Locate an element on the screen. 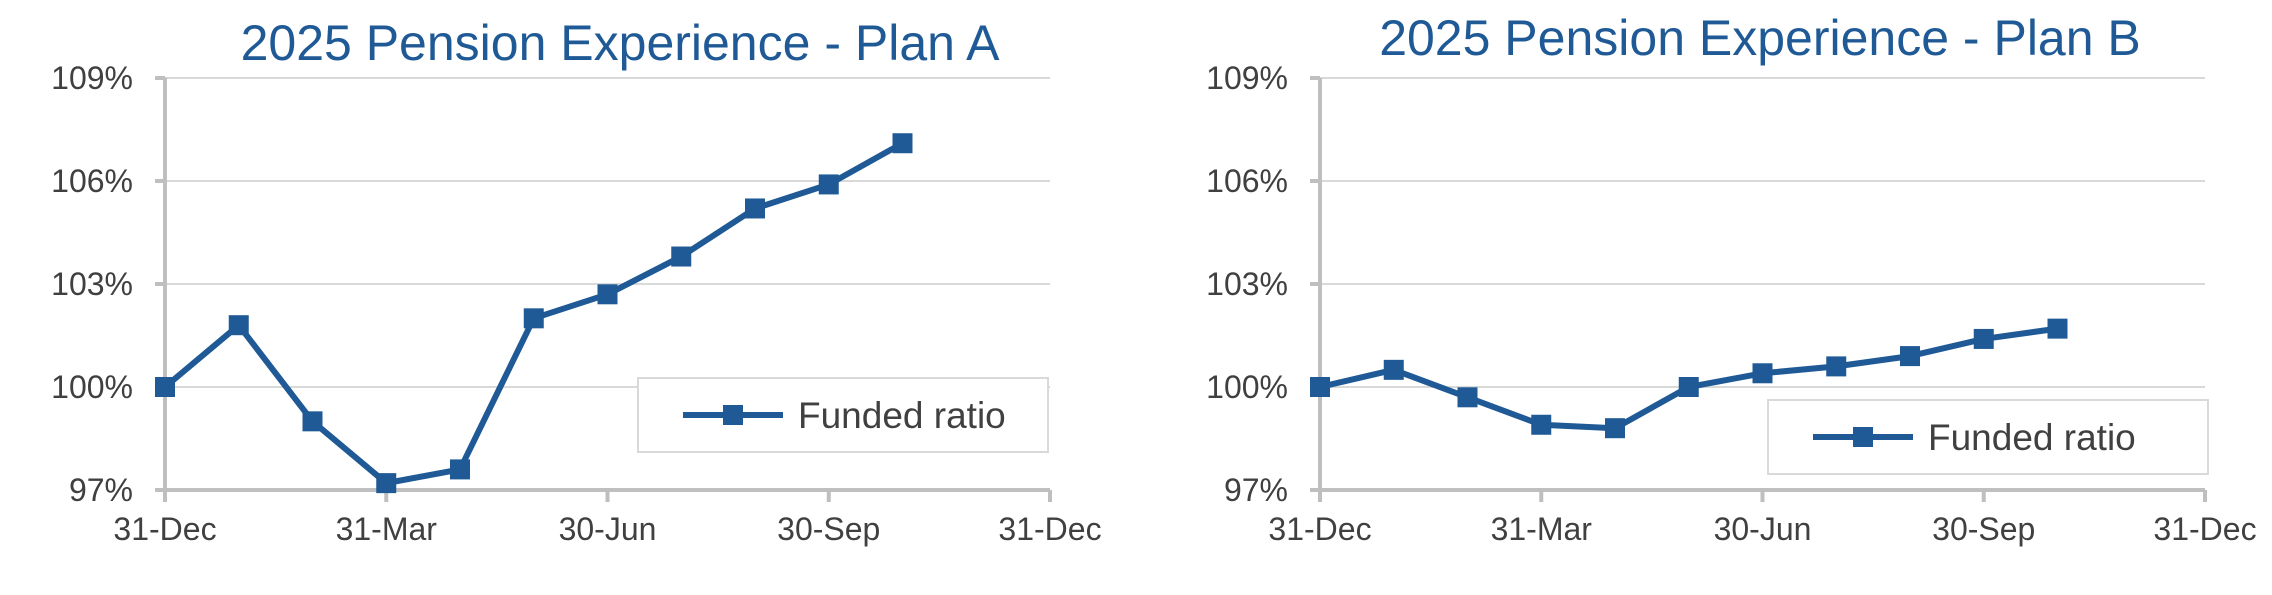  chart-title: 2025 Pension Experience - Plan A is located at coordinates (620, 43).